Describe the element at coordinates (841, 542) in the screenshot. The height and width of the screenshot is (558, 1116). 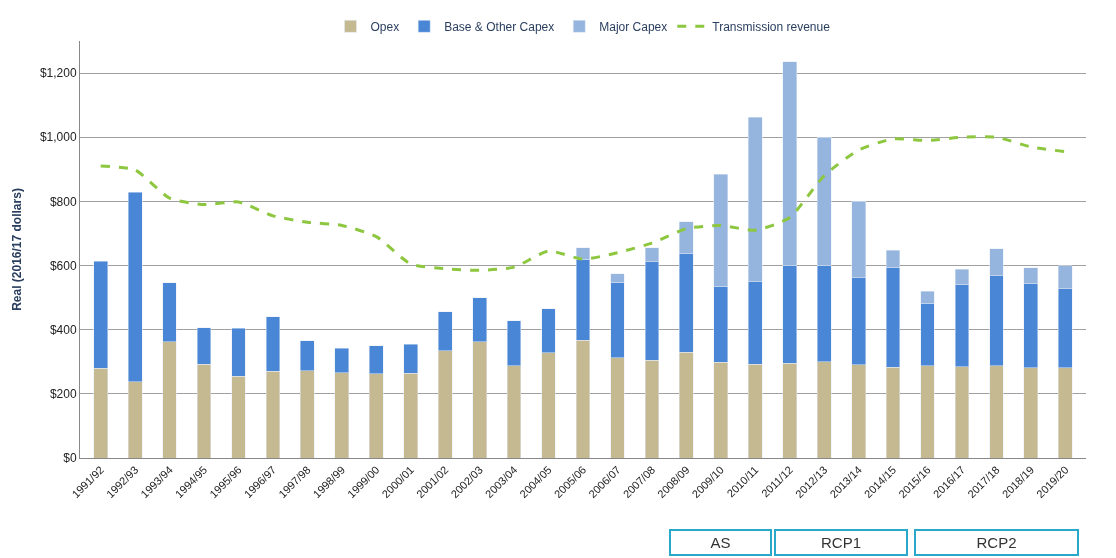
I see `text: RCP1` at that location.